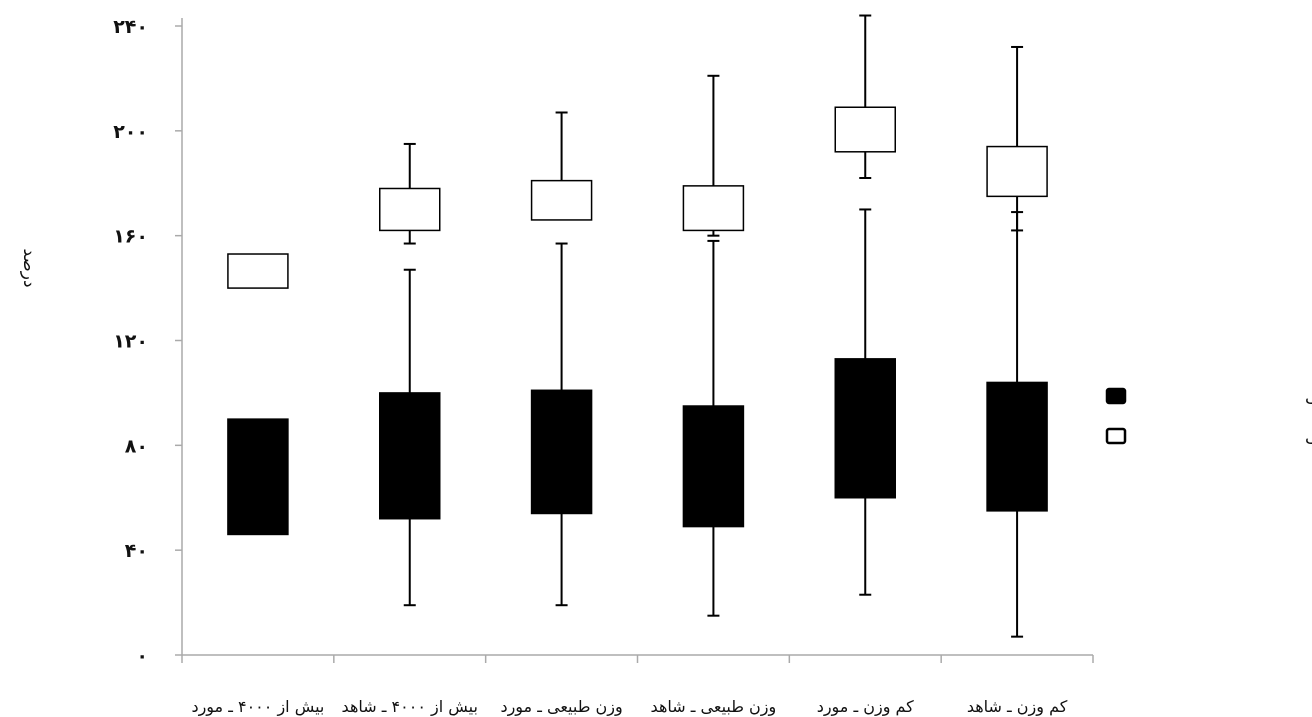 The width and height of the screenshot is (1312, 717). I want to click on x-category-label: وزن طبیعی ـ شاهد, so click(714, 707).